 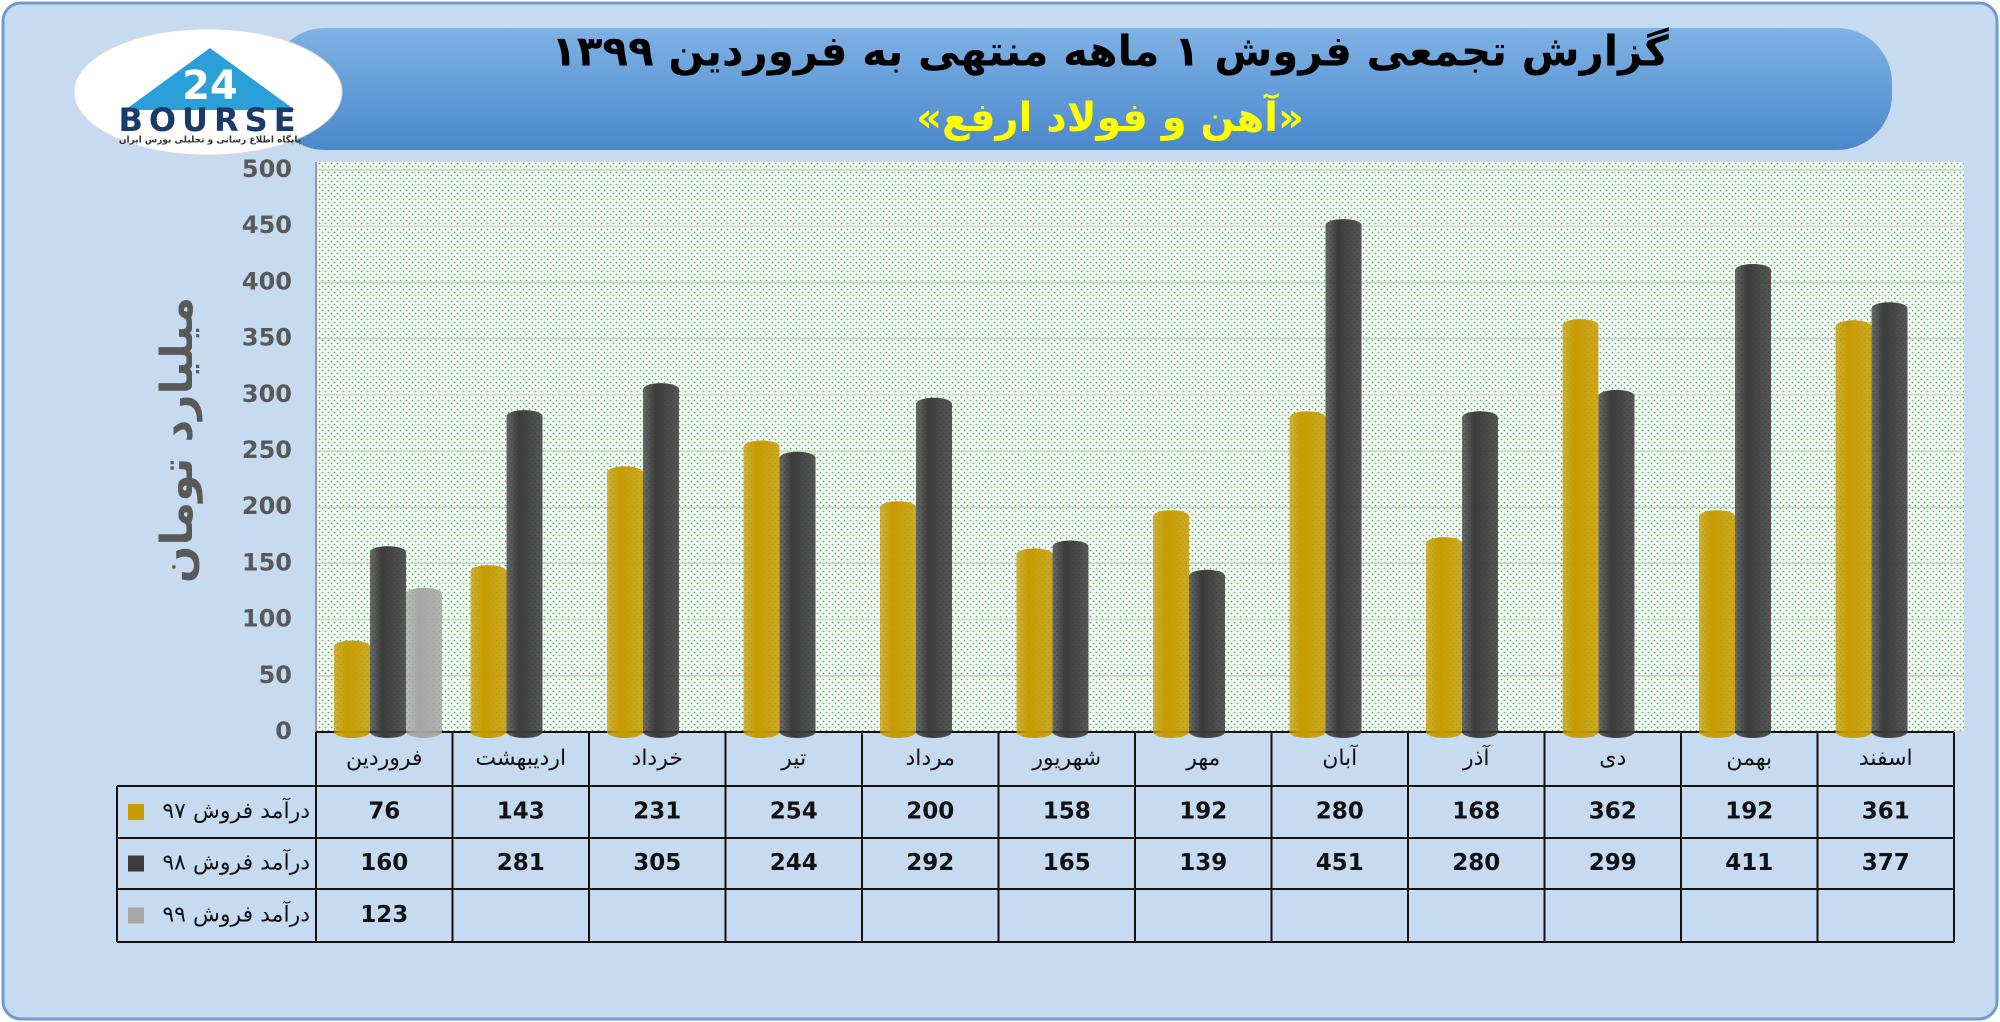 I want to click on table-value: 451, so click(x=1340, y=863).